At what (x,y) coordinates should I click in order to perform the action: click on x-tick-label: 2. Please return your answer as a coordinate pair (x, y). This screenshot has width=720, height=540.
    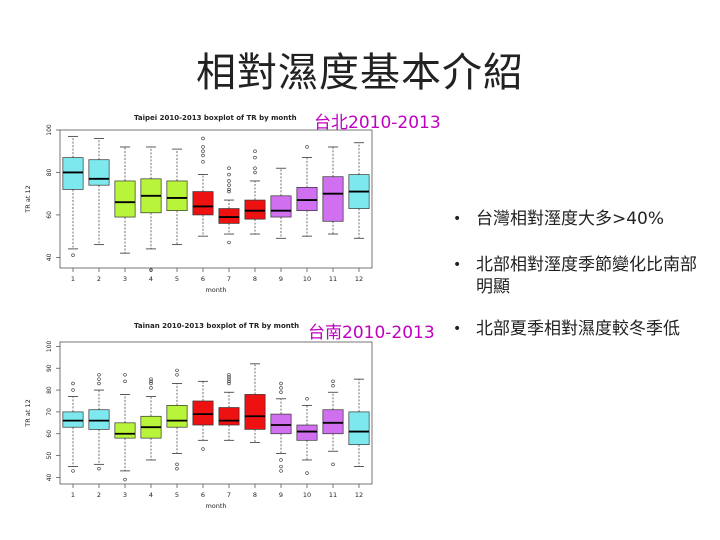
    Looking at the image, I should click on (99, 279).